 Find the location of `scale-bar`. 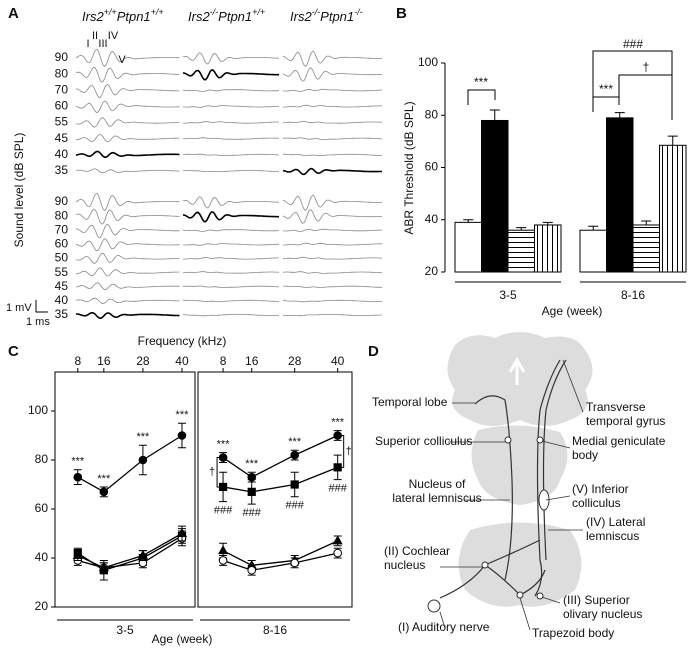

scale-bar is located at coordinates (41, 306).